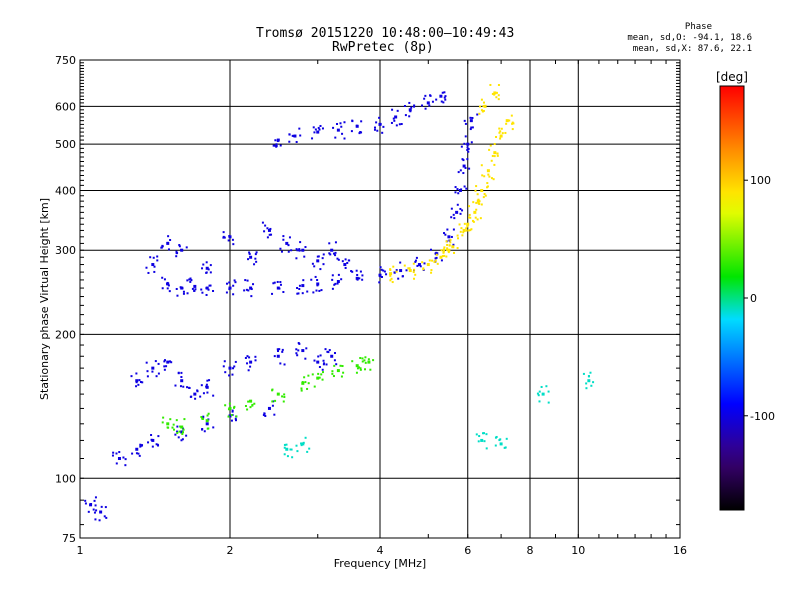 The width and height of the screenshot is (800, 600). I want to click on y-tick-label: 300, so click(65, 250).